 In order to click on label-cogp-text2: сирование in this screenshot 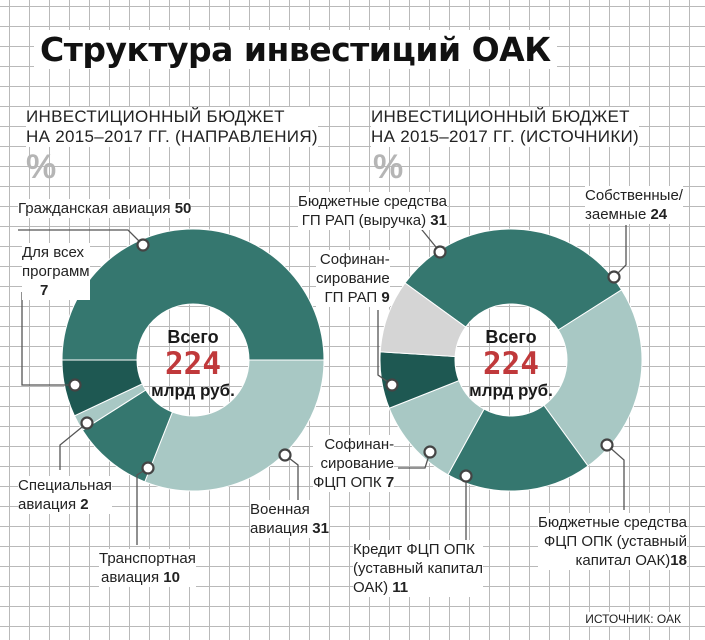, I will do `click(353, 278)`.